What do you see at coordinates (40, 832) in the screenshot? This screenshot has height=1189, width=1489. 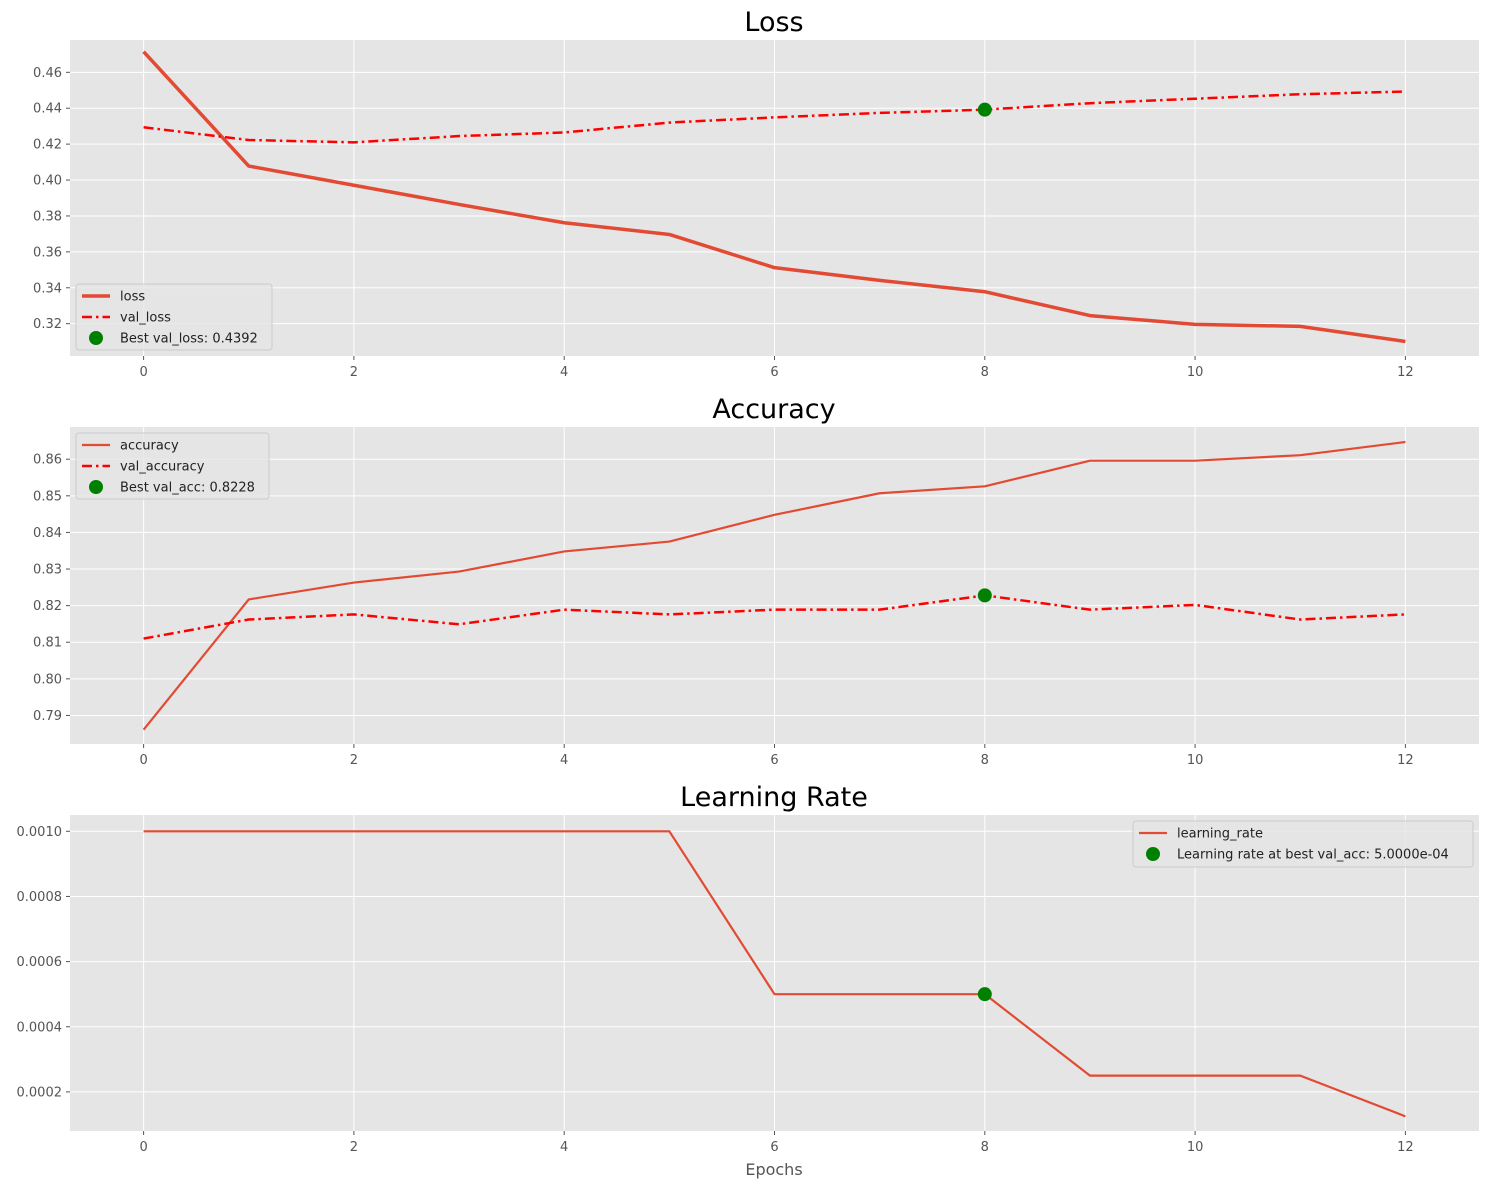 I see `y-tick-label: 0.0010` at bounding box center [40, 832].